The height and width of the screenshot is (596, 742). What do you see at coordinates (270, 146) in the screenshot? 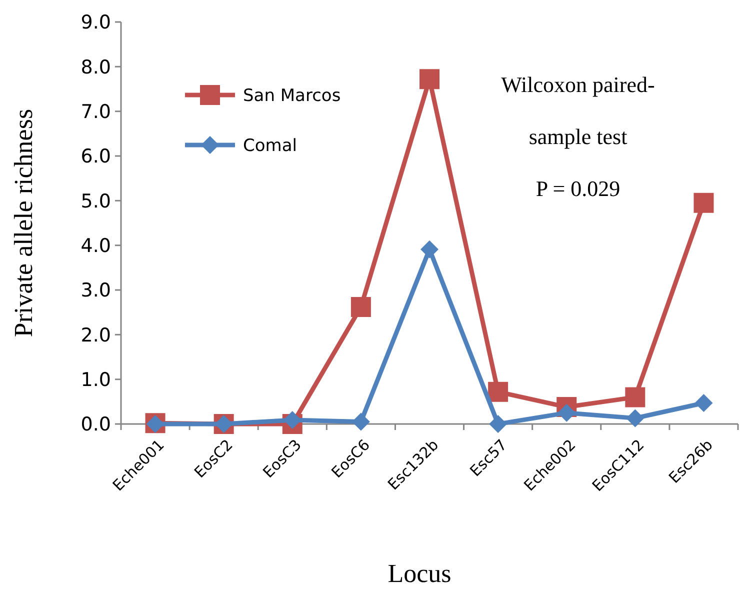
I see `legend-label: Comal` at bounding box center [270, 146].